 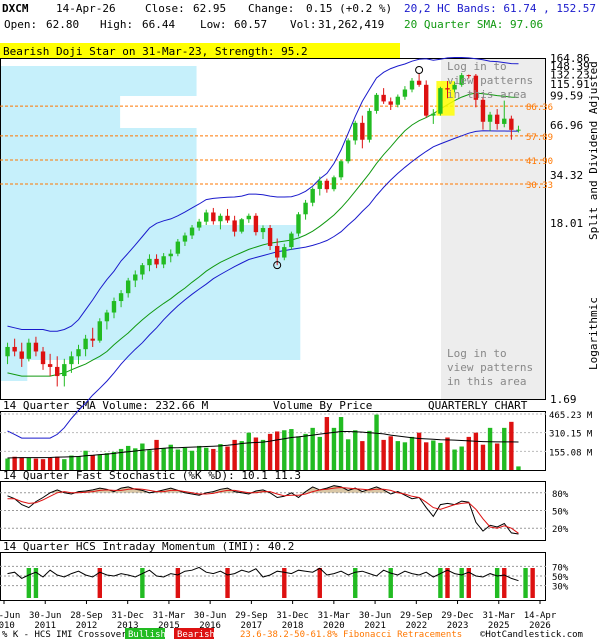 What do you see at coordinates (165, 8) in the screenshot?
I see `close-label: Close:` at bounding box center [165, 8].